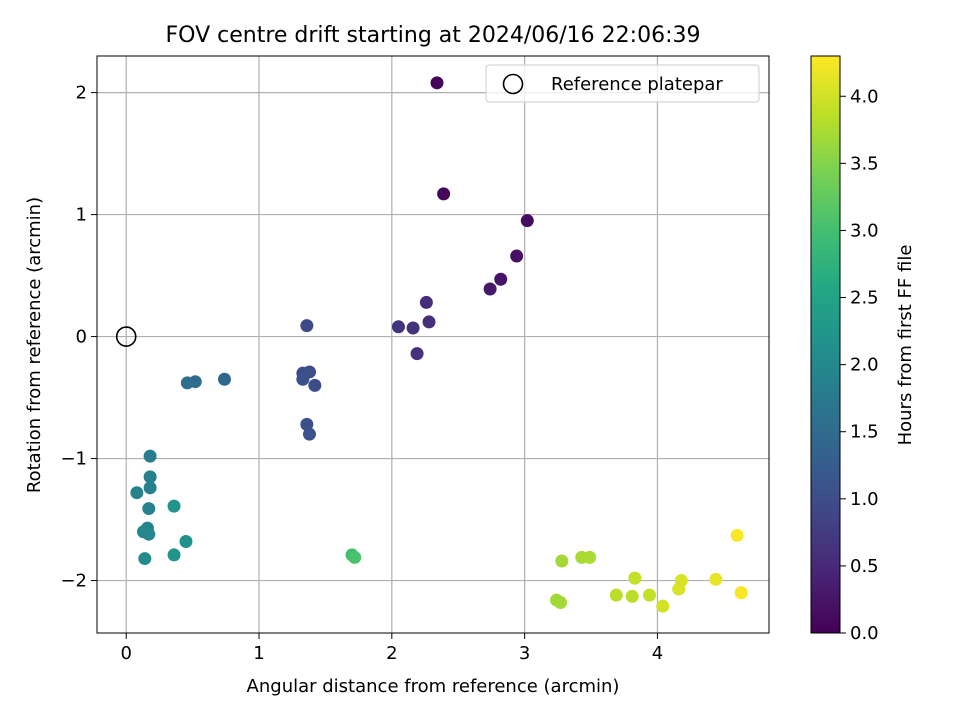 The image size is (960, 720). I want to click on legend-box, so click(622, 83).